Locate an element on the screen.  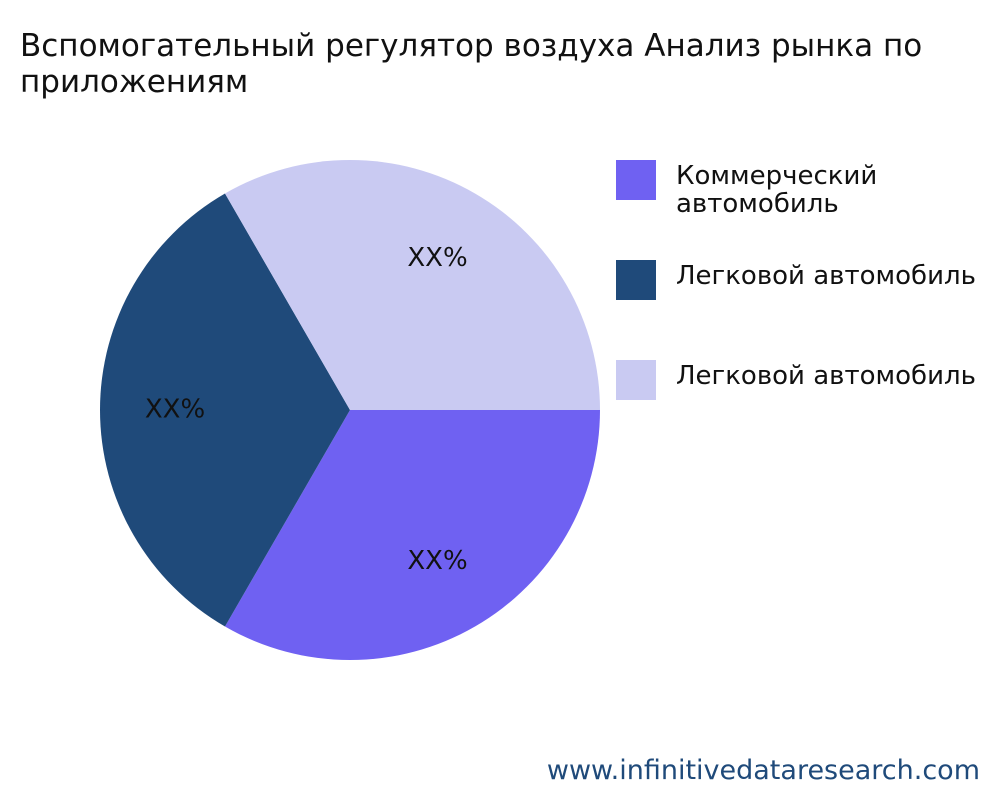
source: www.infinitivedataresearch.com is located at coordinates (763, 770).